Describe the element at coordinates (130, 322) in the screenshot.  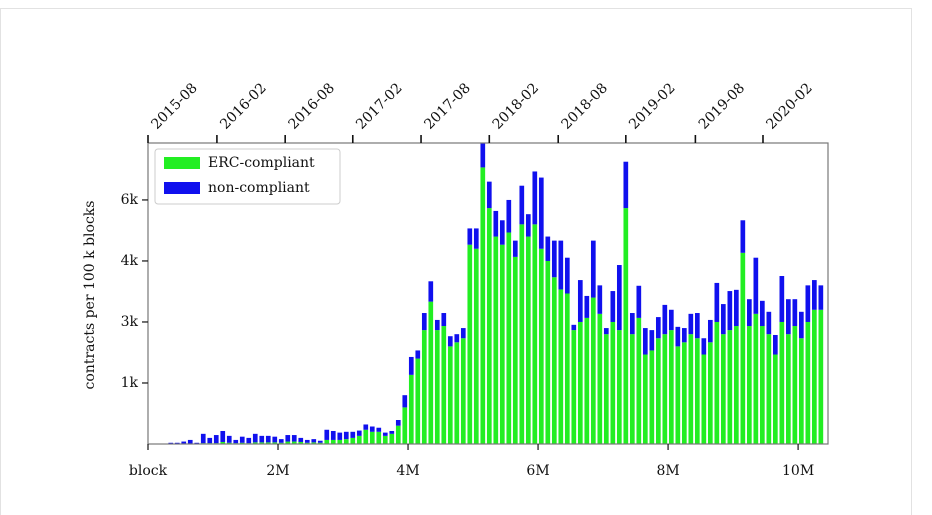
I see `y-tick-label: 3k` at that location.